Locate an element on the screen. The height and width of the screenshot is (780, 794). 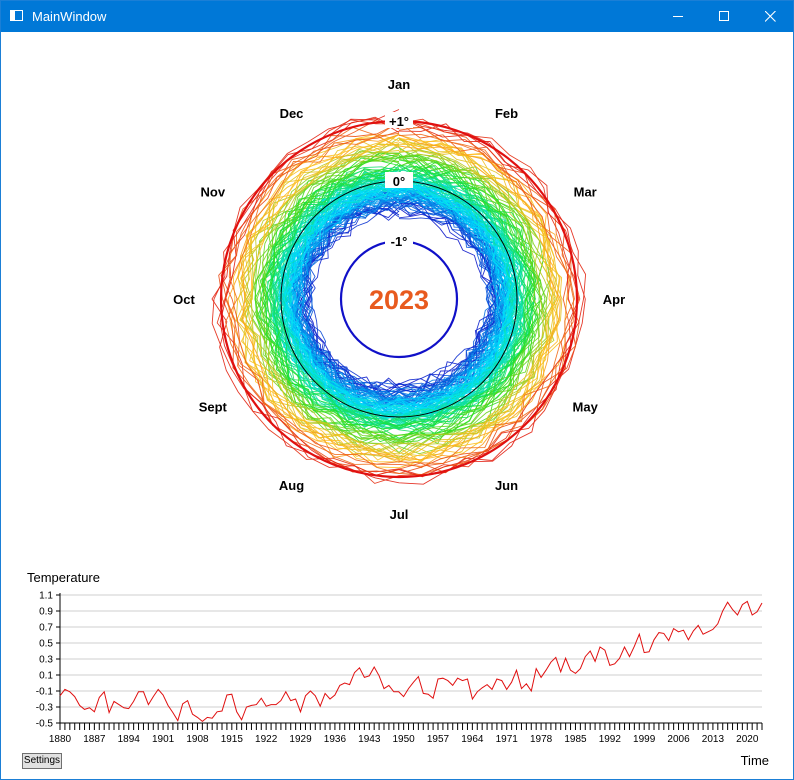
month-label: Mar is located at coordinates (585, 192).